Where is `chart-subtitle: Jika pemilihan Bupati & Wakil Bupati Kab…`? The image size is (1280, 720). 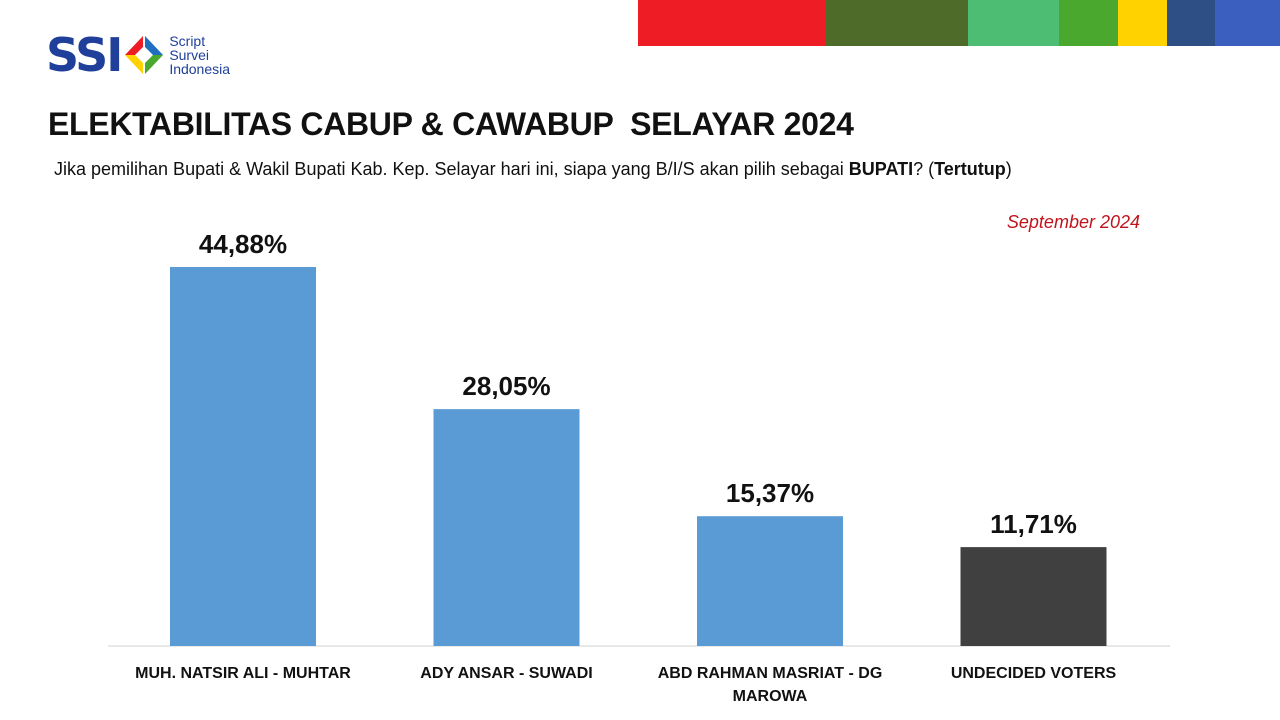
chart-subtitle: Jika pemilihan Bupati & Wakil Bupati Kab… is located at coordinates (533, 169).